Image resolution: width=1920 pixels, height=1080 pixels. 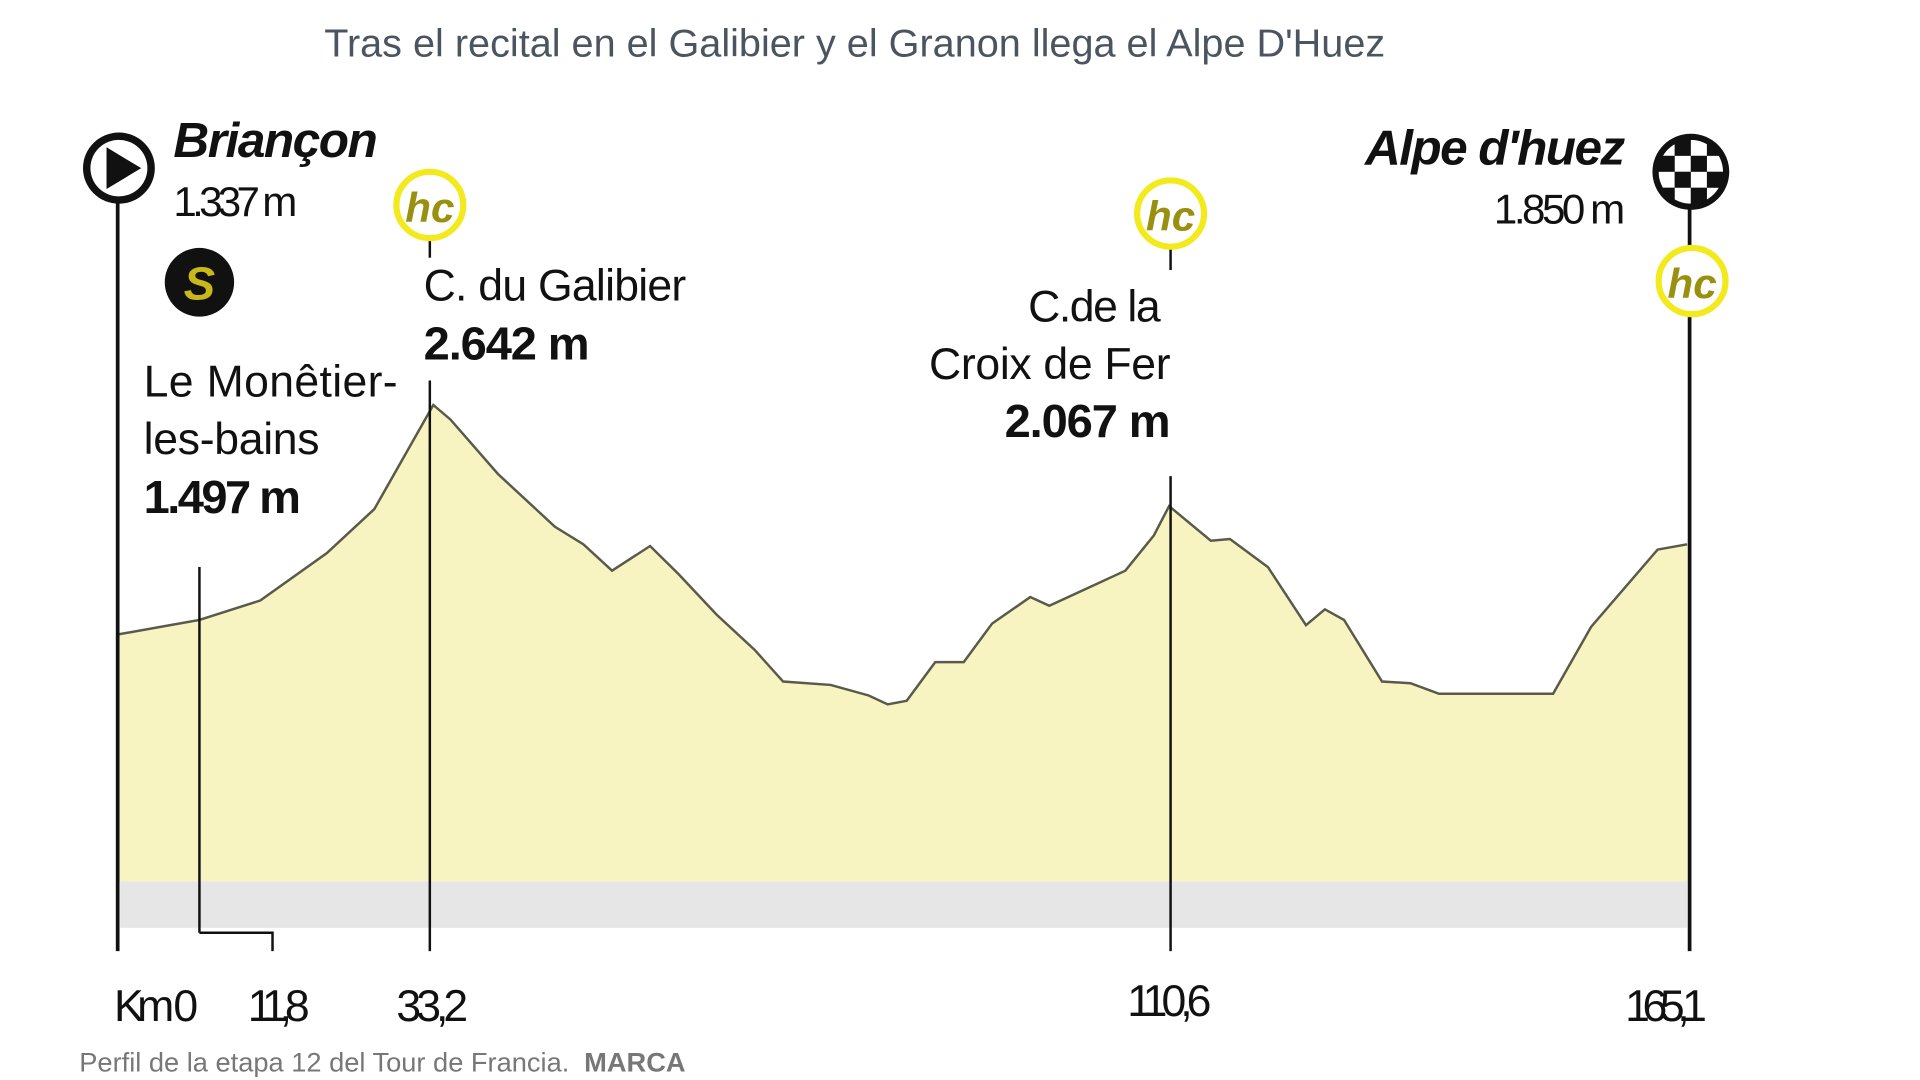 I want to click on x-tick-label: Km 0, so click(x=156, y=1006).